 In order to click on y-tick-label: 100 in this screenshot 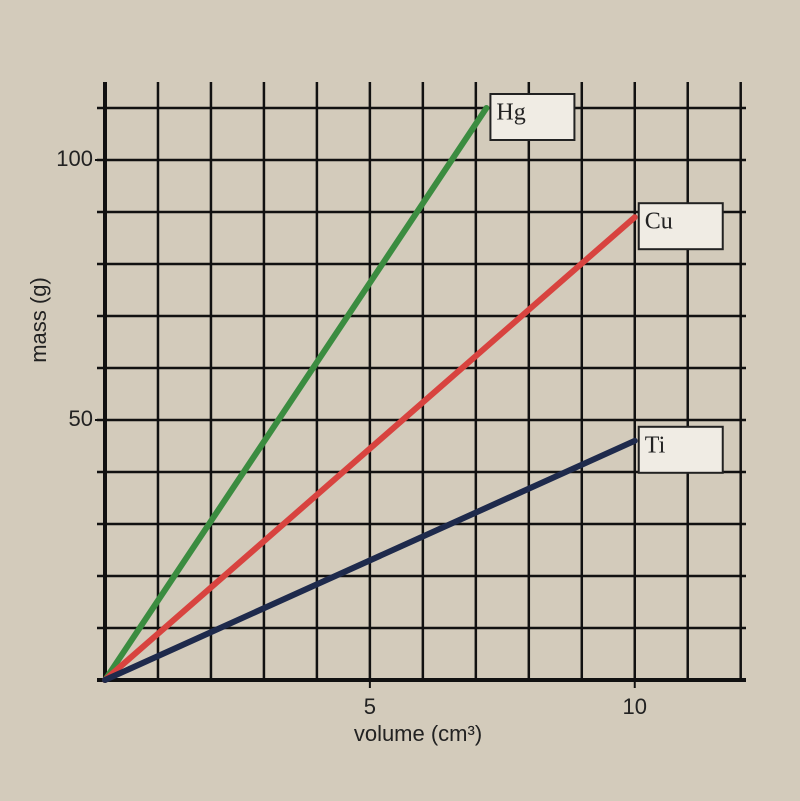, I will do `click(74, 158)`.